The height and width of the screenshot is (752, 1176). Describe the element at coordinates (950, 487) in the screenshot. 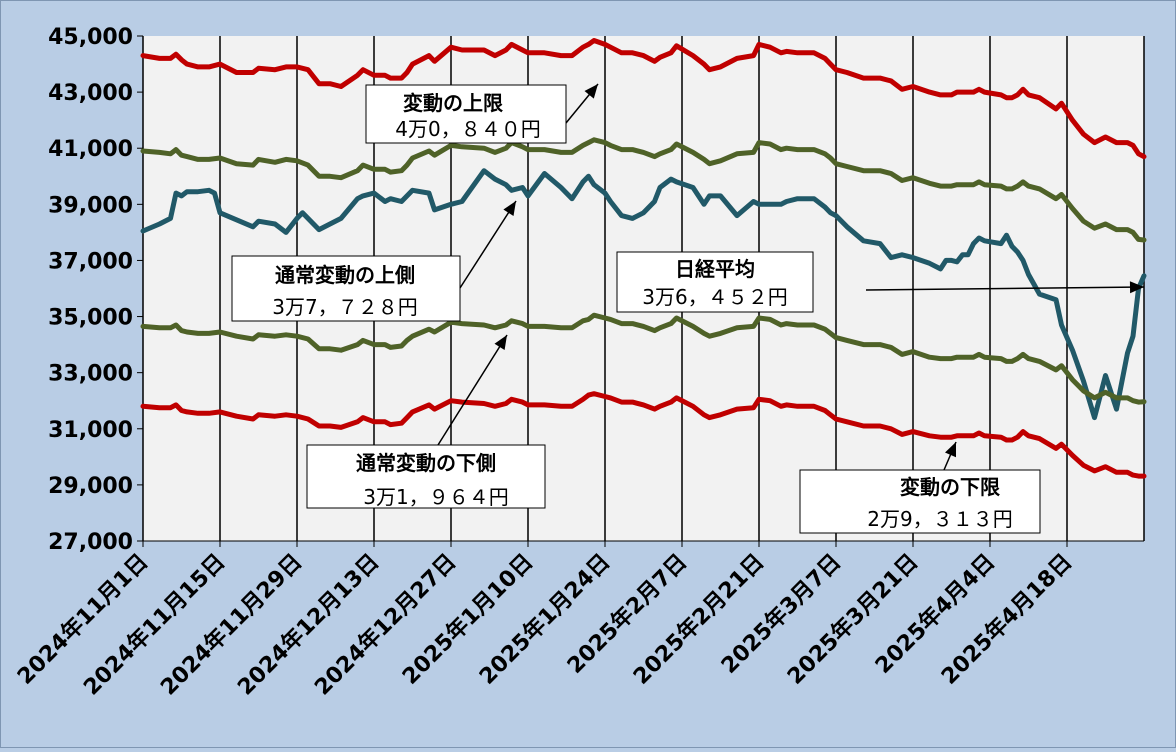

I see `annotation-title: 変動の下限` at that location.